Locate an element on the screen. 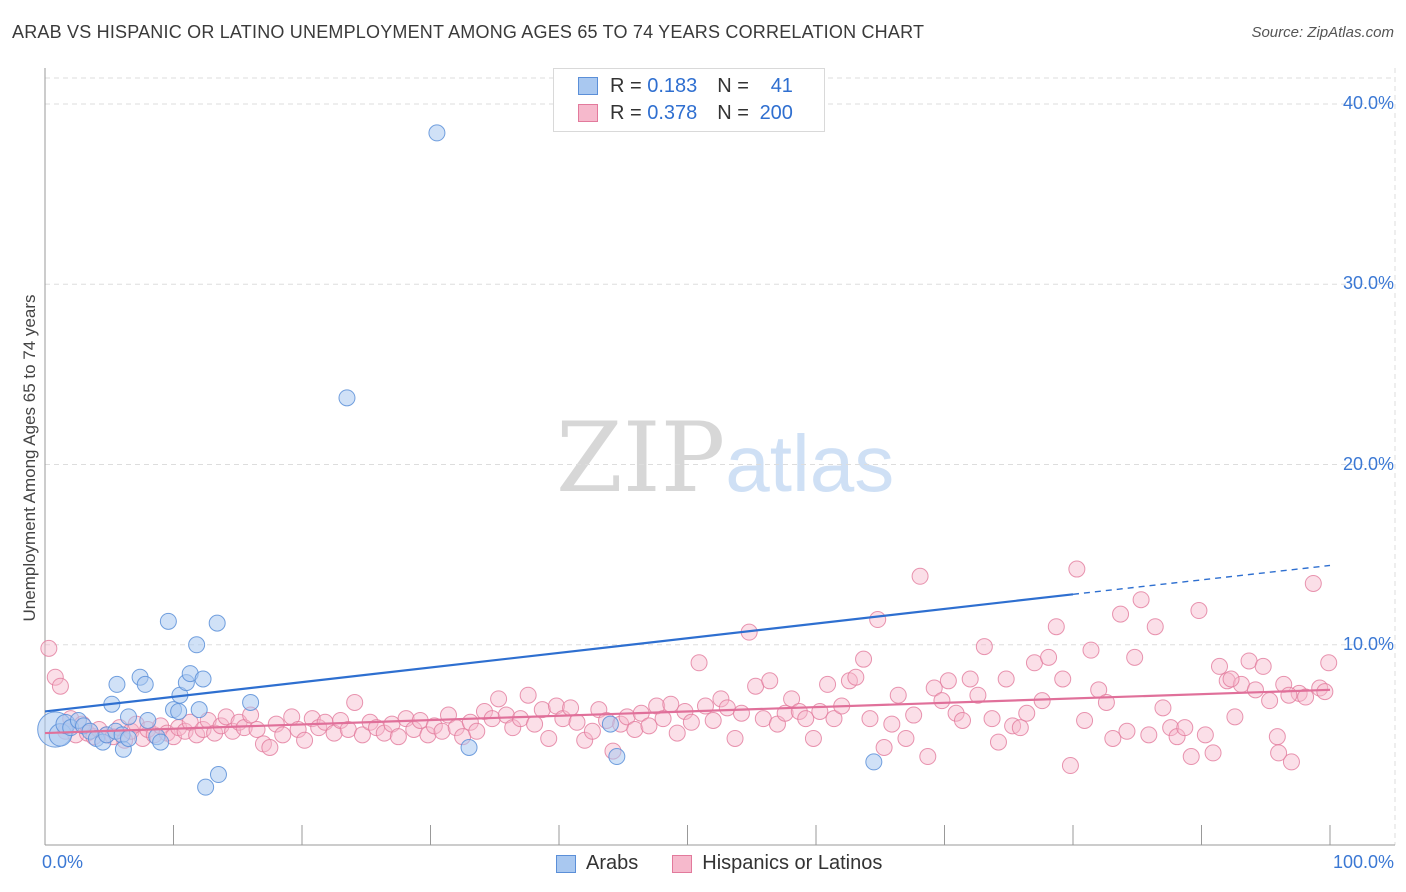 This screenshot has height=892, width=1406. legend-item-hispanics: Hispanics or Latinos is located at coordinates (777, 863).